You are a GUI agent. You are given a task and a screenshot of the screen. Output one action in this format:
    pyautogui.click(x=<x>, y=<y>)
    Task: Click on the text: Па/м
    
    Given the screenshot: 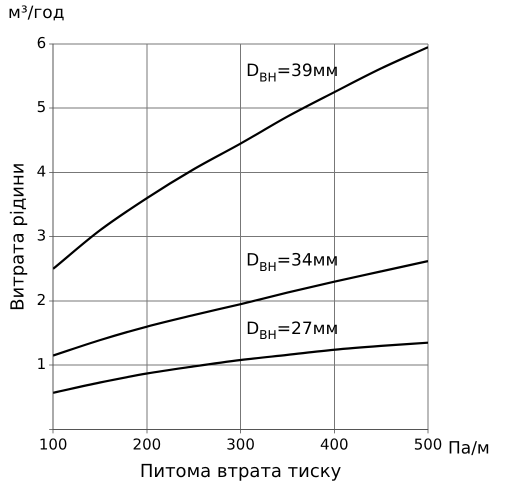 What is the action you would take?
    pyautogui.click(x=469, y=448)
    